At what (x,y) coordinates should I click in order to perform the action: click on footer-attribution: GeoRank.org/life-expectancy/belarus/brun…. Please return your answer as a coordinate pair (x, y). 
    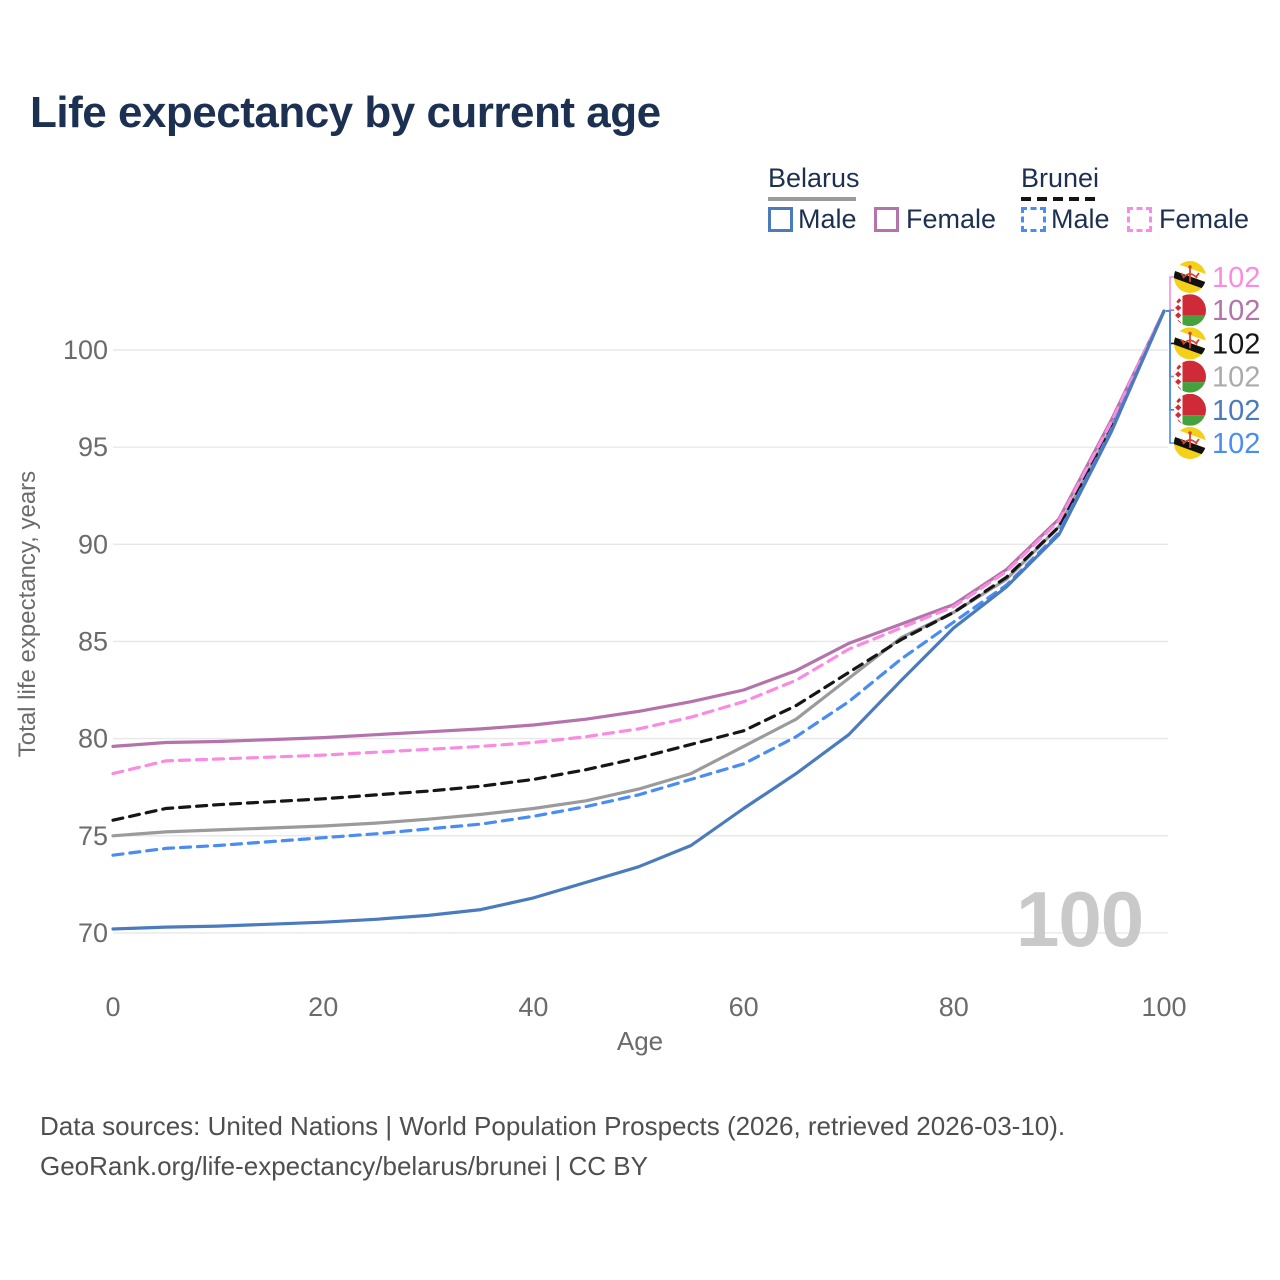
    Looking at the image, I should click on (344, 1166).